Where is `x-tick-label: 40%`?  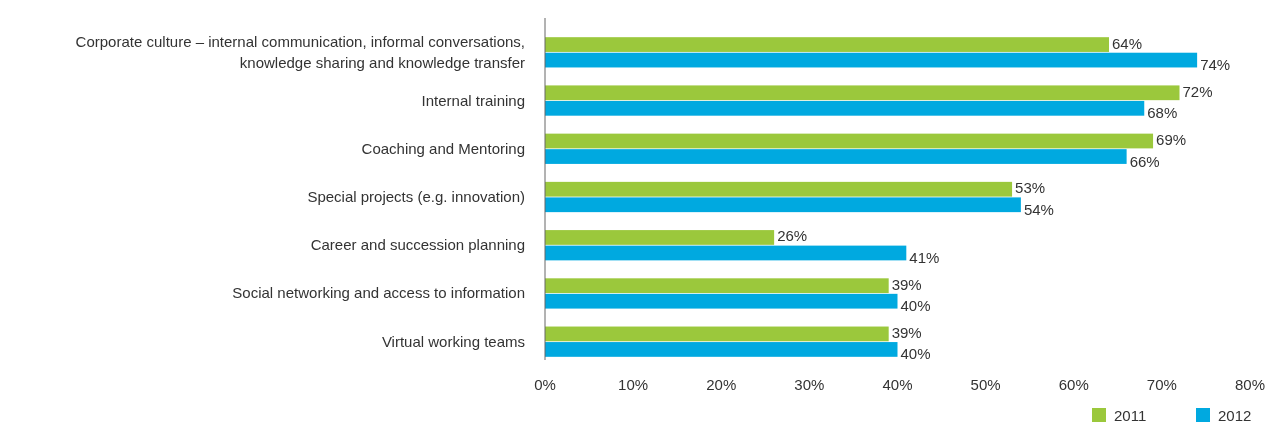
x-tick-label: 40% is located at coordinates (897, 384).